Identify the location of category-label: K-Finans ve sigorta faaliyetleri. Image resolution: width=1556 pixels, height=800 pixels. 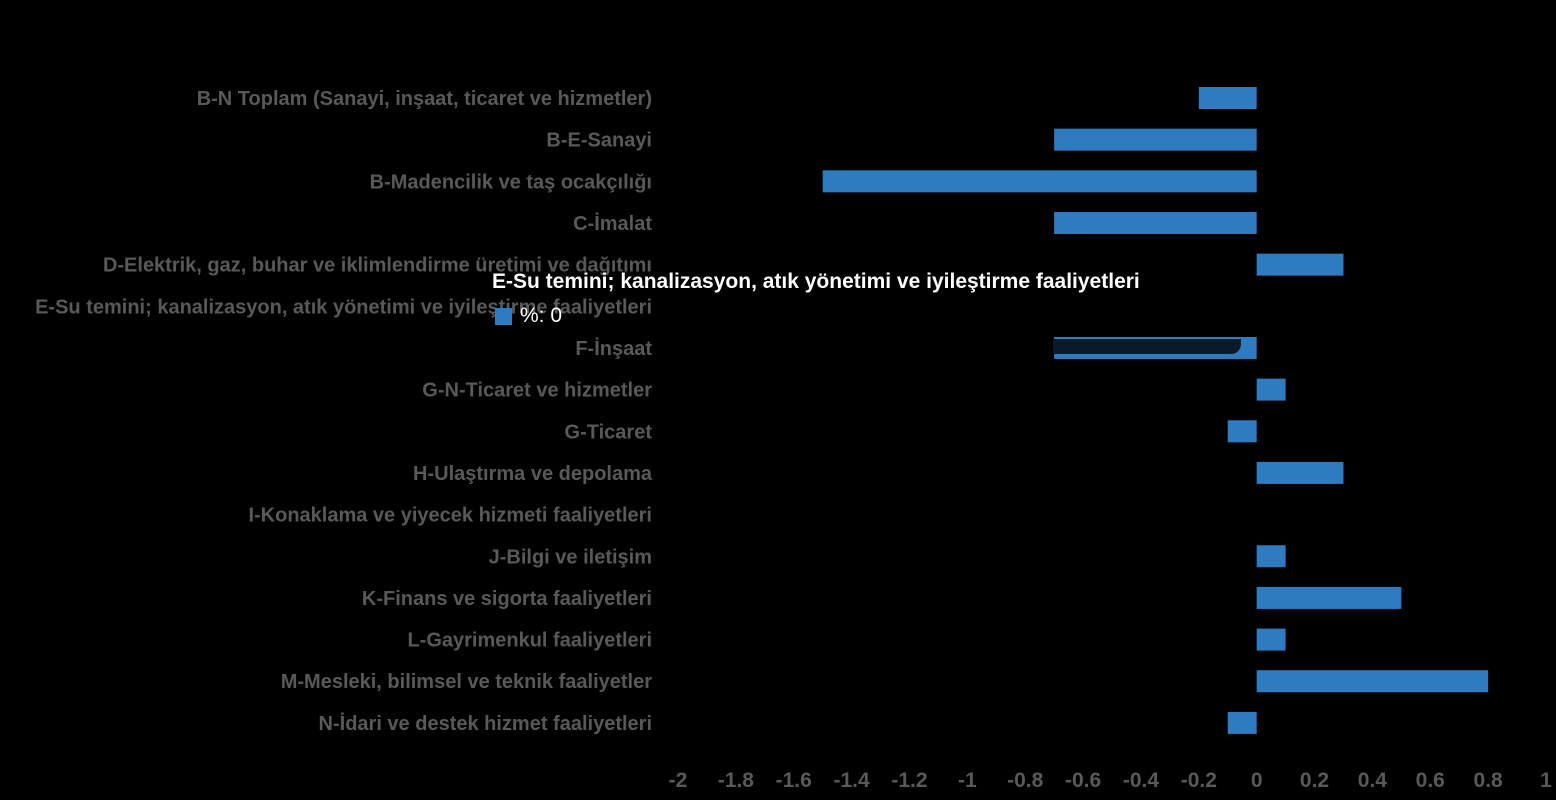
(507, 599).